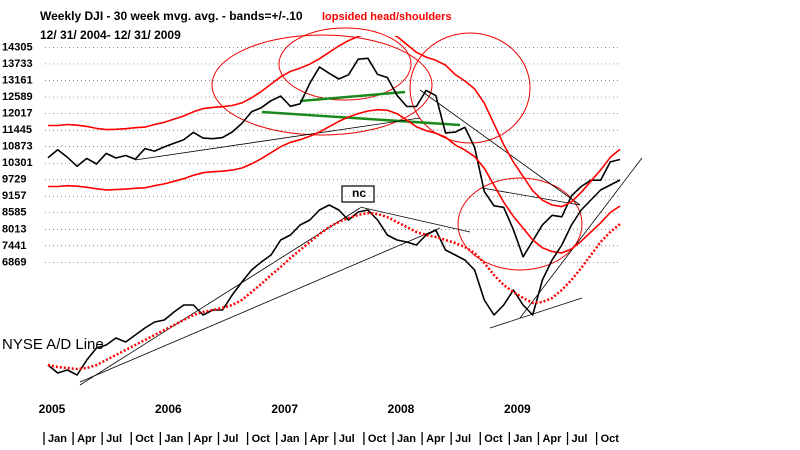 This screenshot has height=450, width=800. What do you see at coordinates (17, 80) in the screenshot?
I see `y-tick-label: 13161` at bounding box center [17, 80].